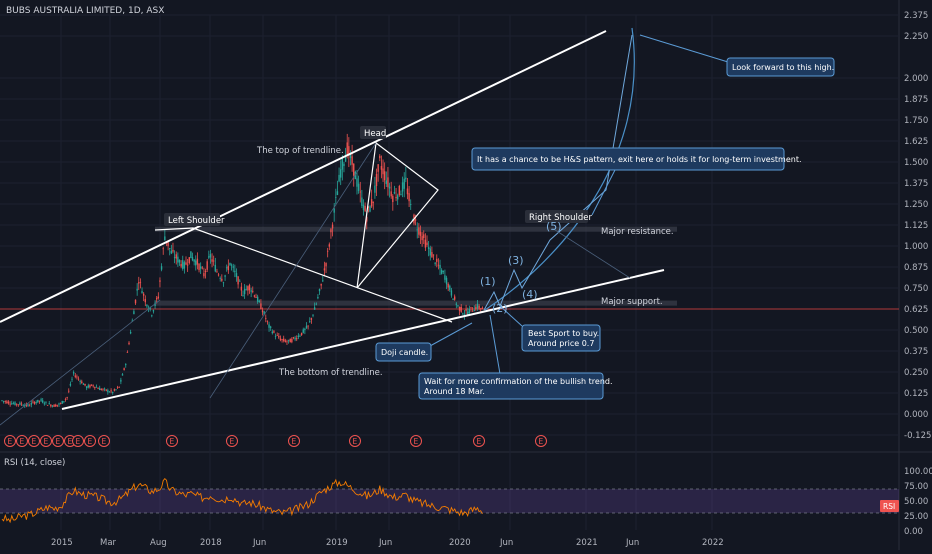 Image resolution: width=932 pixels, height=554 pixels. What do you see at coordinates (916, 16) in the screenshot?
I see `price-tick-label: 2.375` at bounding box center [916, 16].